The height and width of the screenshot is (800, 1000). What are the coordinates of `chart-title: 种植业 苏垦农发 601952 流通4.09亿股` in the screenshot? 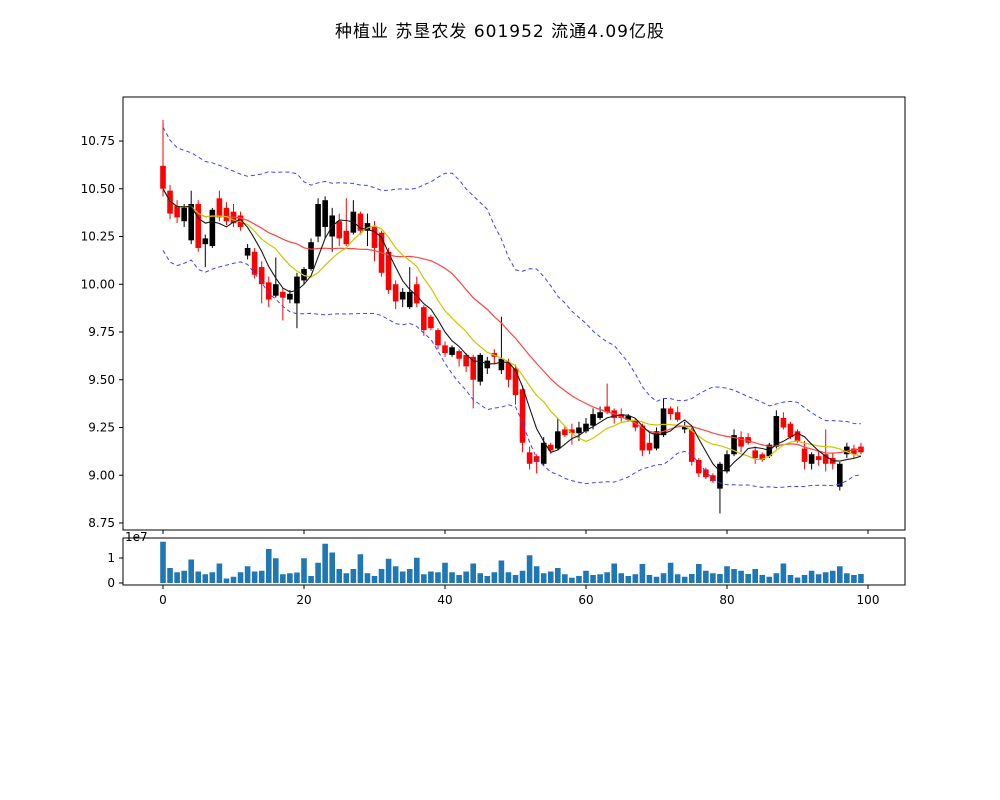 It's located at (500, 32).